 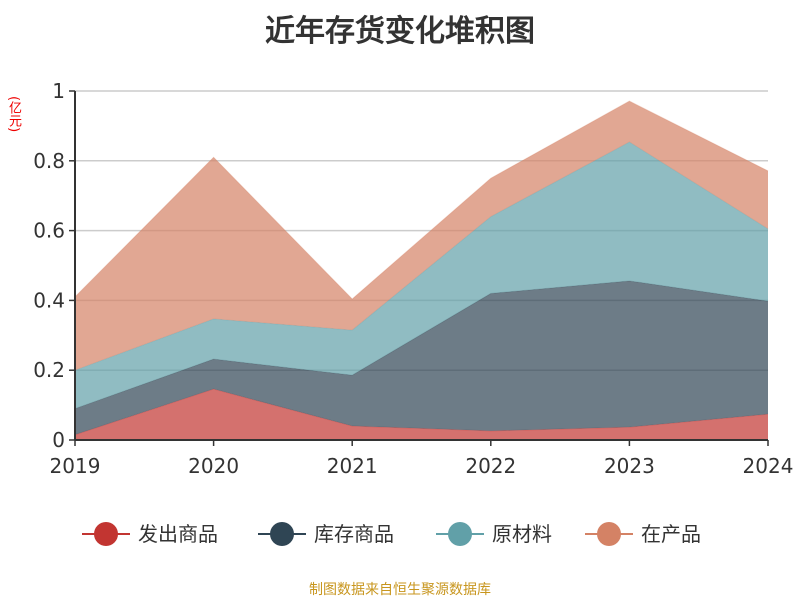 What do you see at coordinates (58, 440) in the screenshot?
I see `y-tick-label: 0` at bounding box center [58, 440].